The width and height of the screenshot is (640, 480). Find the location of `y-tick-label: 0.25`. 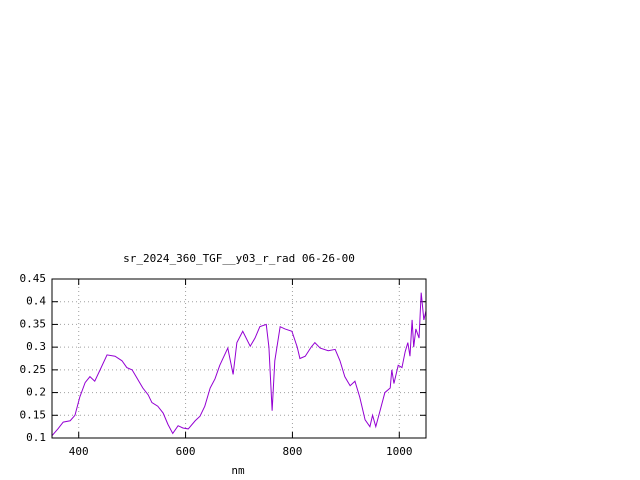

y-tick-label: 0.25 is located at coordinates (33, 369).